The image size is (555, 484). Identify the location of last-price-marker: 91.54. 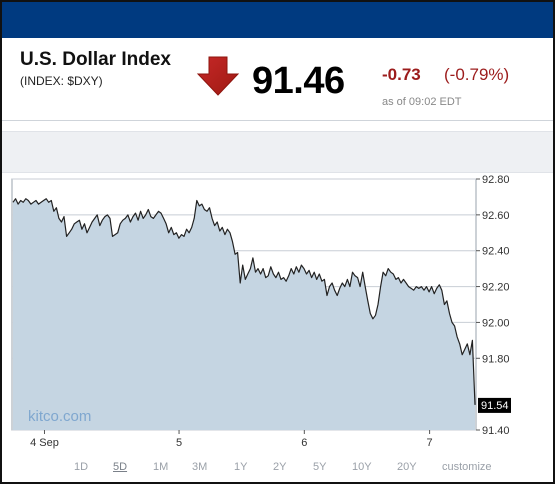
(494, 405).